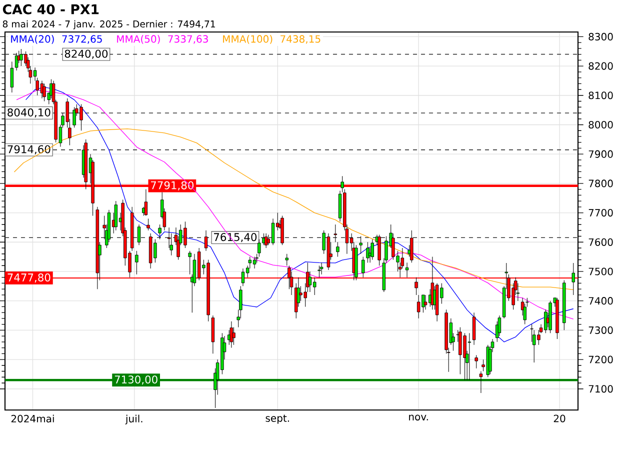  What do you see at coordinates (600, 124) in the screenshot?
I see `y-tick-label: 8000` at bounding box center [600, 124].